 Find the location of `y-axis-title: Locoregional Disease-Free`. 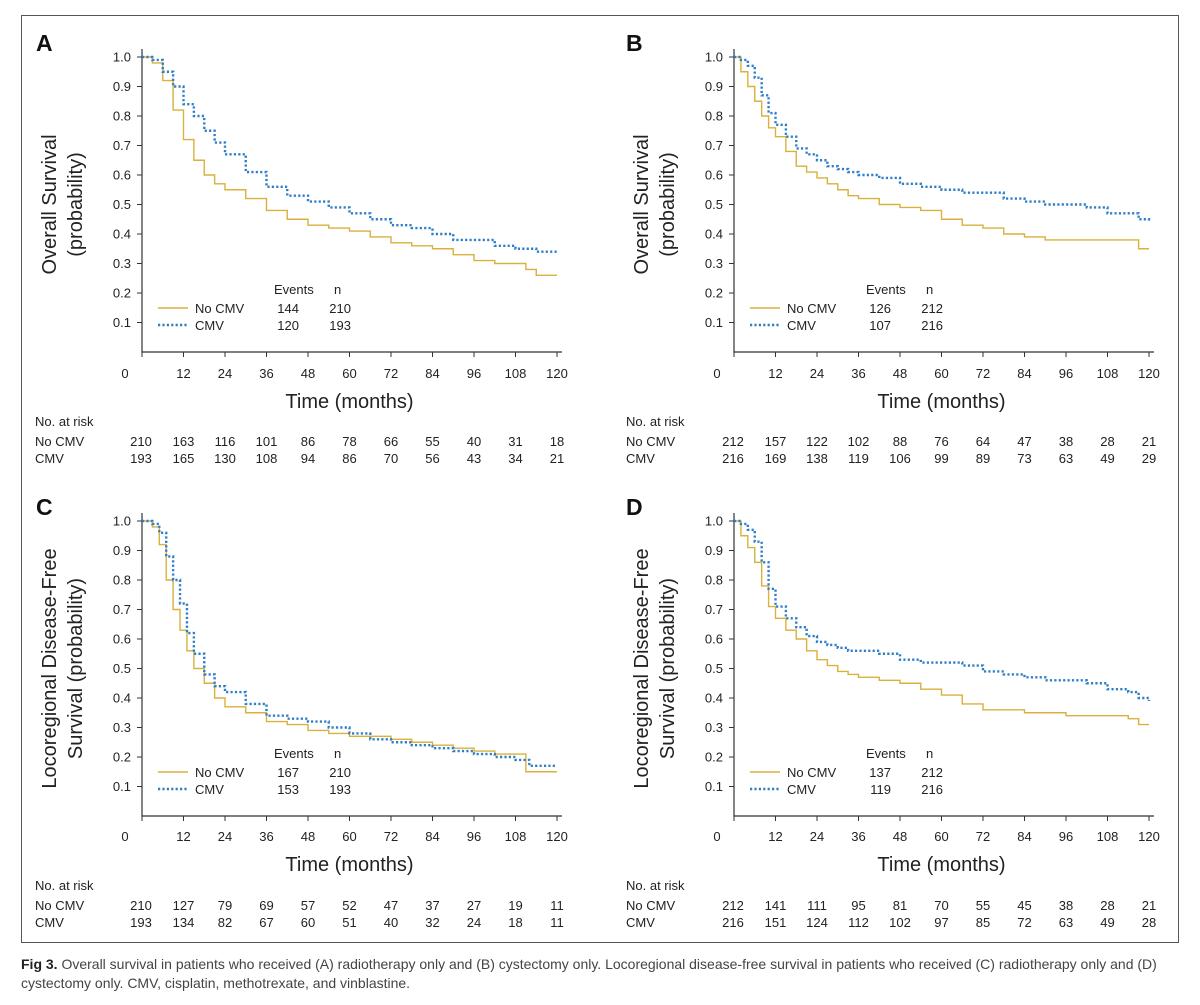

y-axis-title: Locoregional Disease-Free is located at coordinates (50, 668).